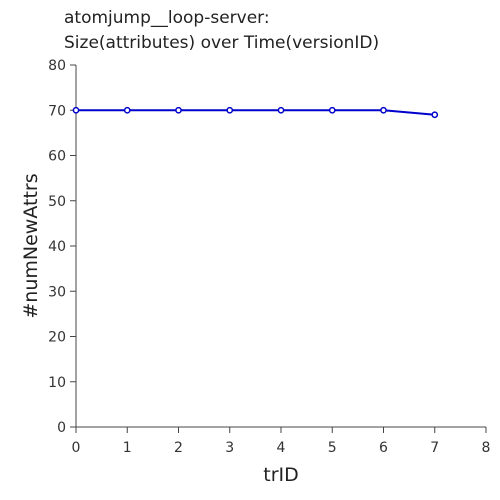 This screenshot has height=500, width=500. Describe the element at coordinates (434, 448) in the screenshot. I see `x-tick-label: 7` at that location.